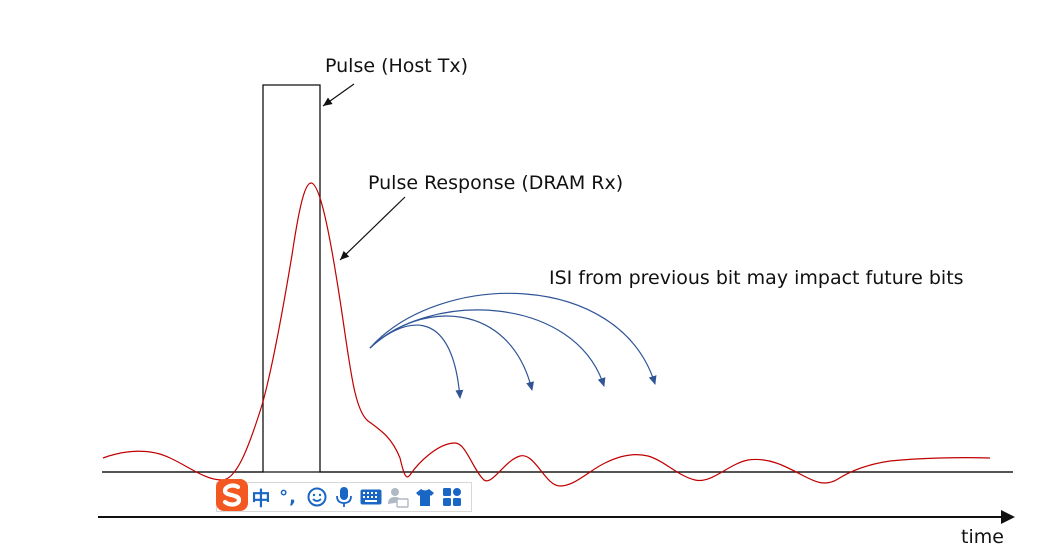  What do you see at coordinates (396, 66) in the screenshot?
I see `pulse-host-label: Pulse (Host Tx)` at bounding box center [396, 66].